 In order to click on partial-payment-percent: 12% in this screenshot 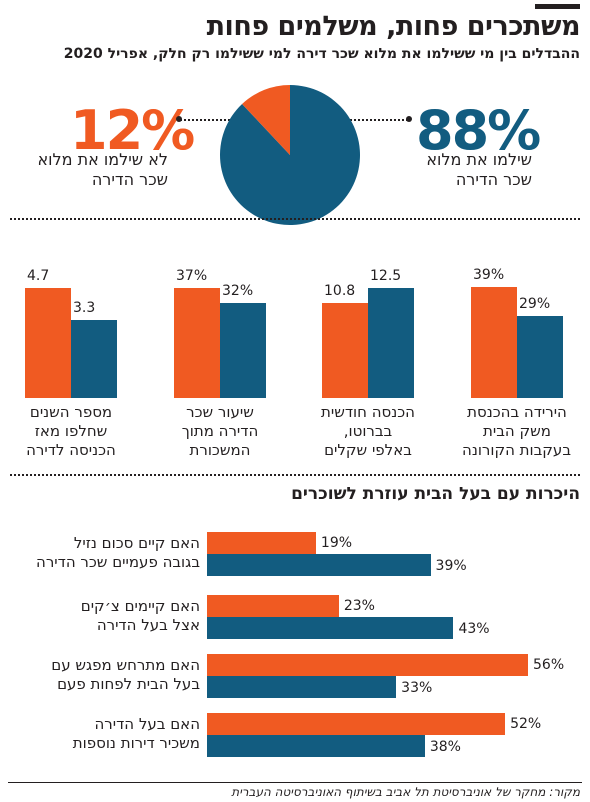, I will do `click(132, 130)`.